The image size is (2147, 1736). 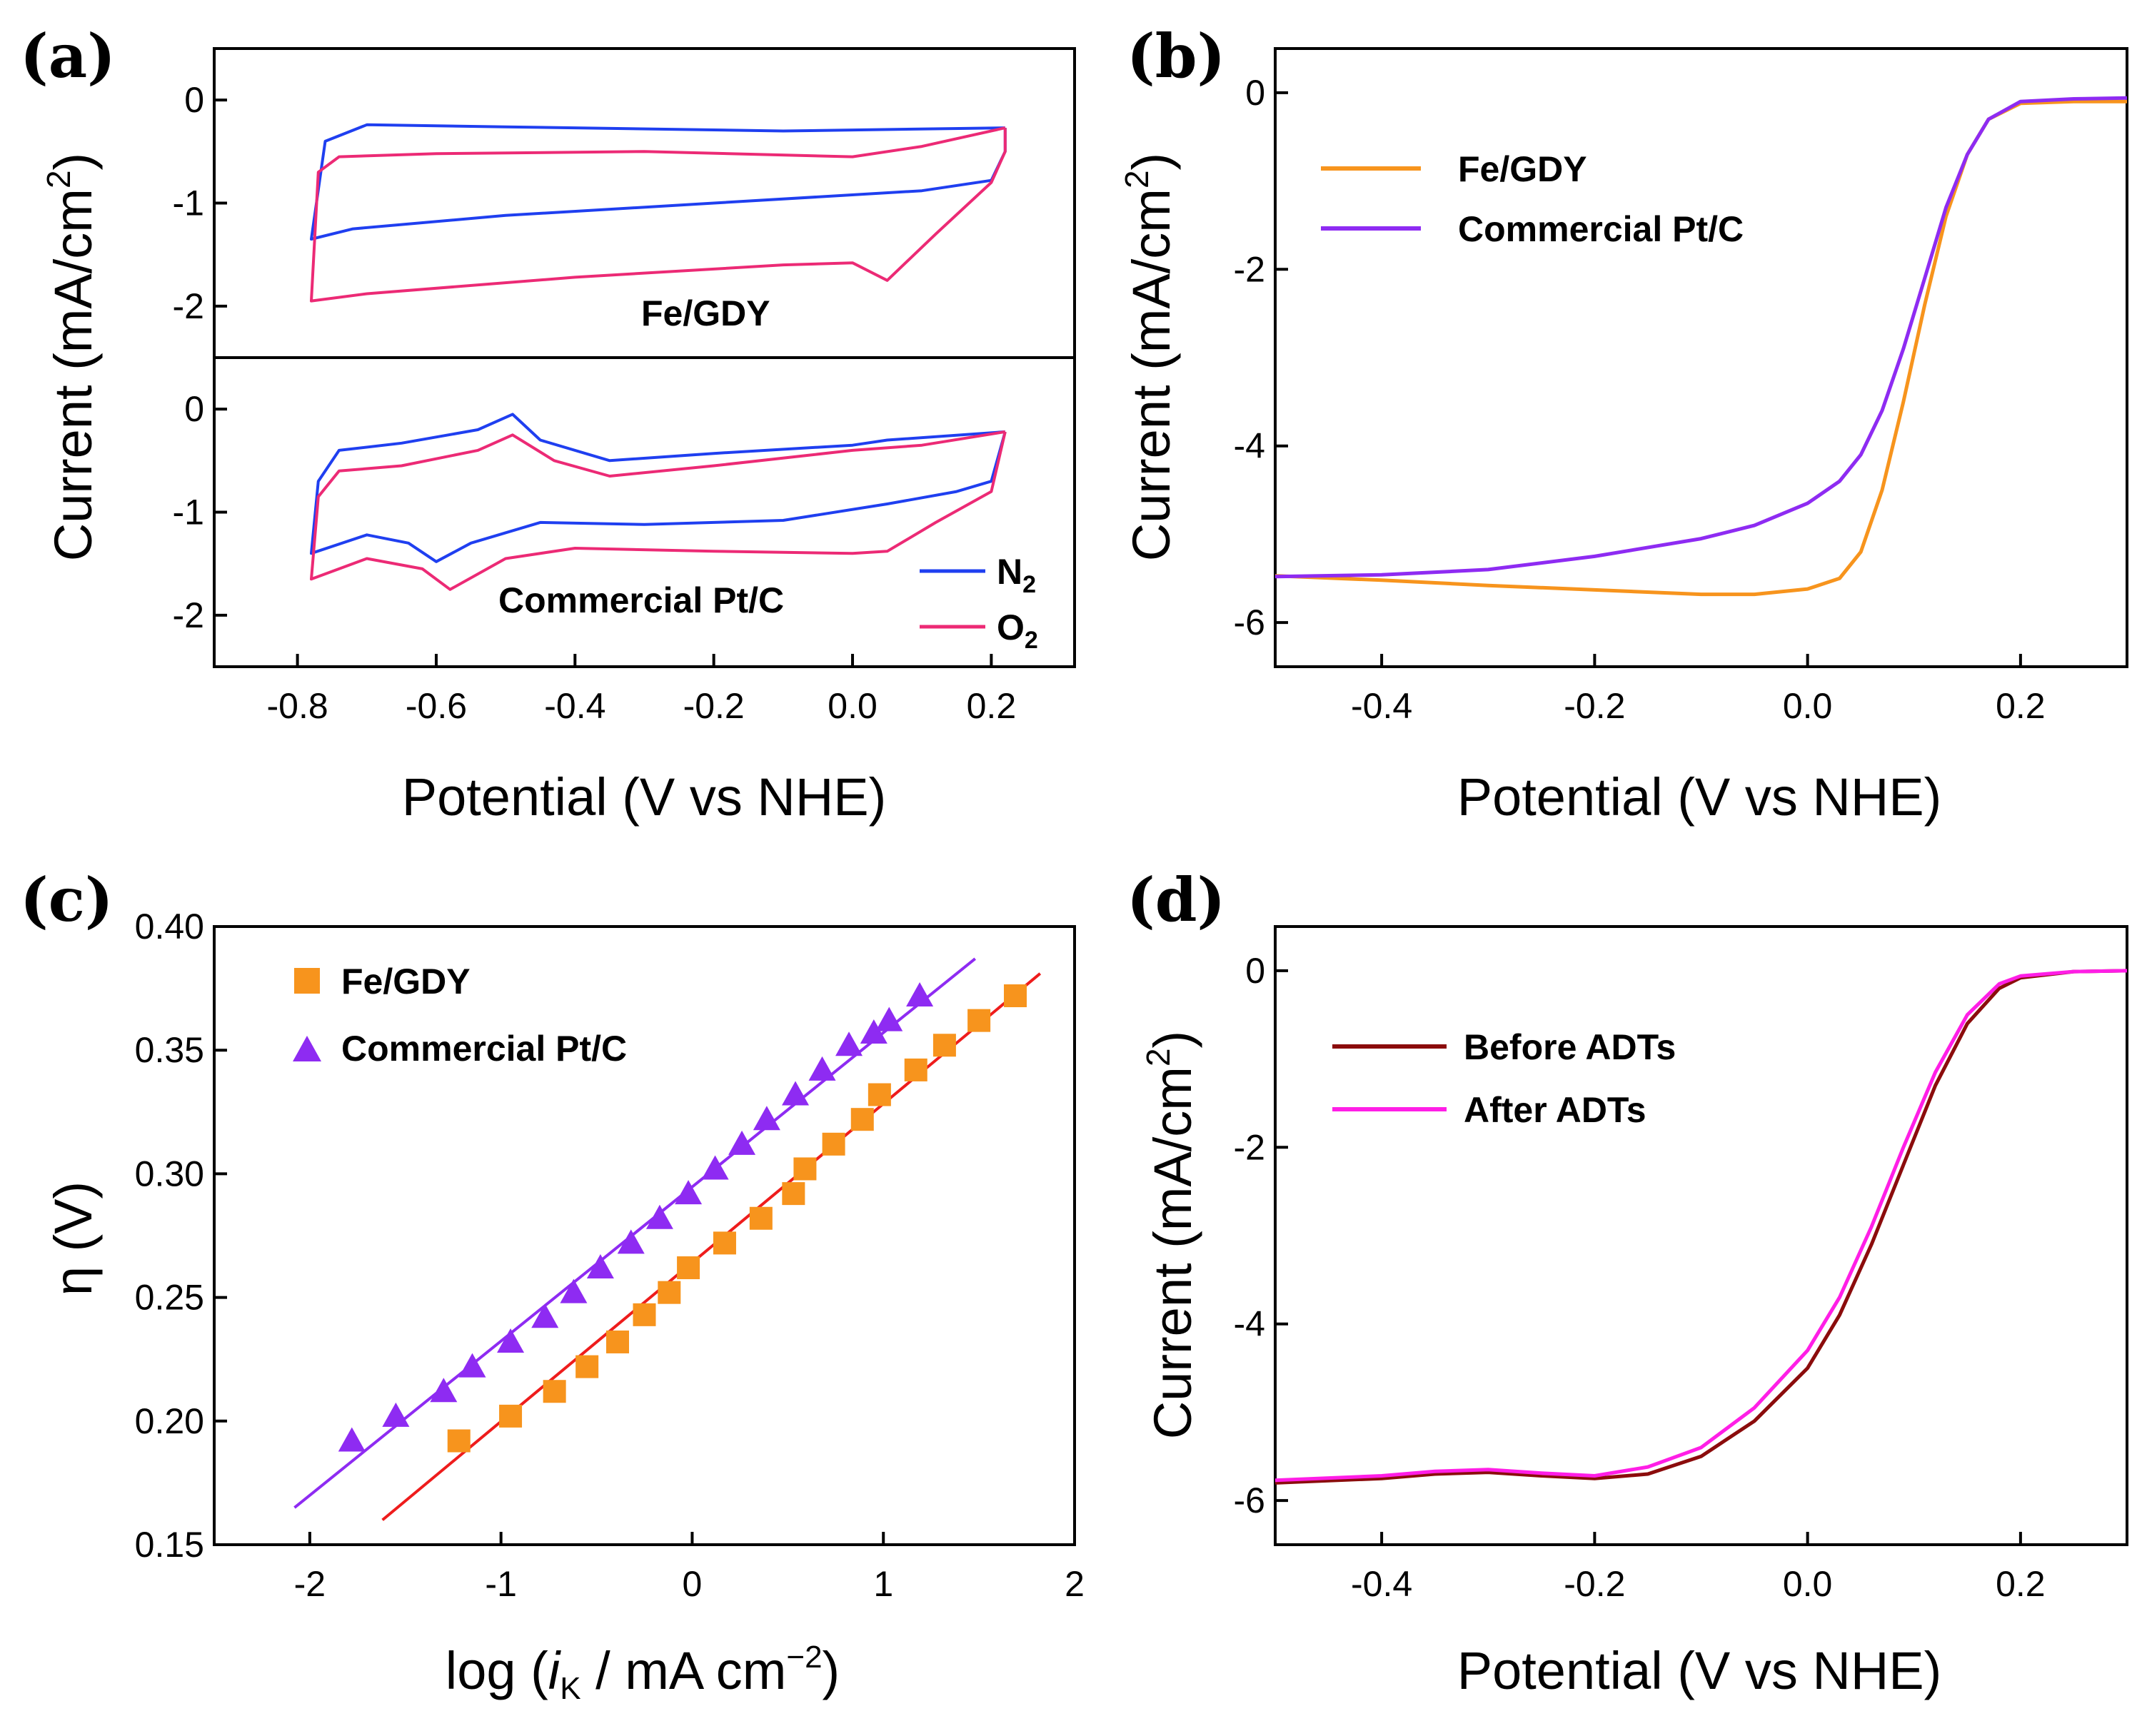 I want to click on panel-a-xtick-label: -0.4, so click(x=574, y=706).